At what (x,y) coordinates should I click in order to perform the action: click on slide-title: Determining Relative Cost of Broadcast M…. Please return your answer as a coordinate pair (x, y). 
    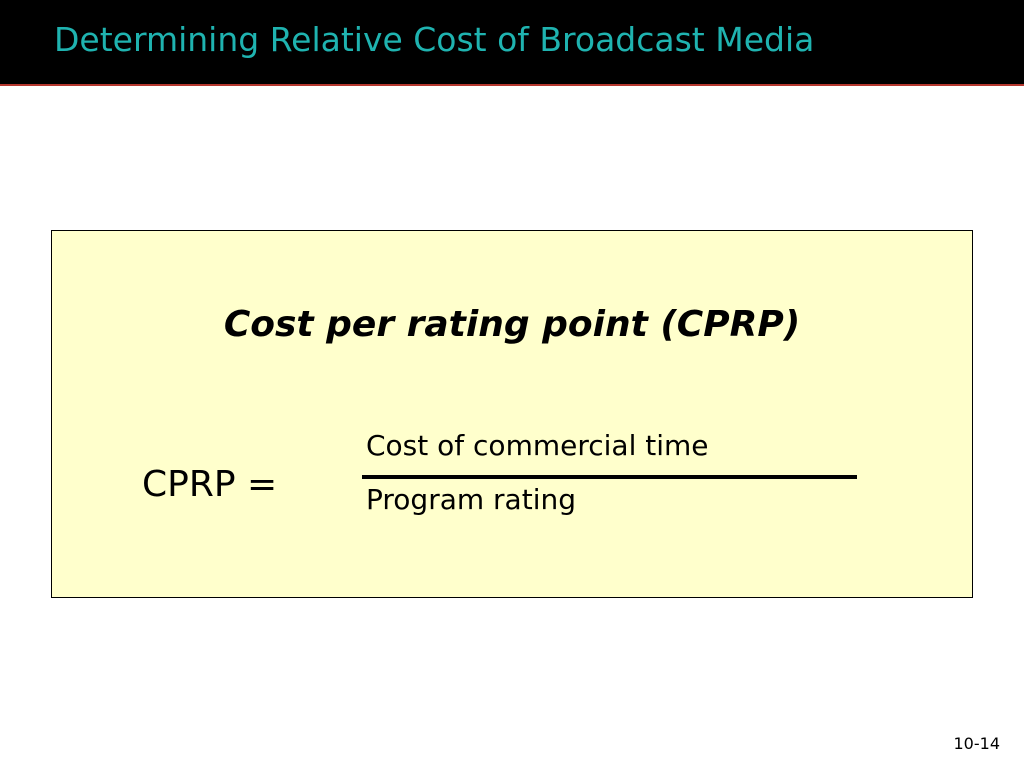
    Looking at the image, I should click on (434, 39).